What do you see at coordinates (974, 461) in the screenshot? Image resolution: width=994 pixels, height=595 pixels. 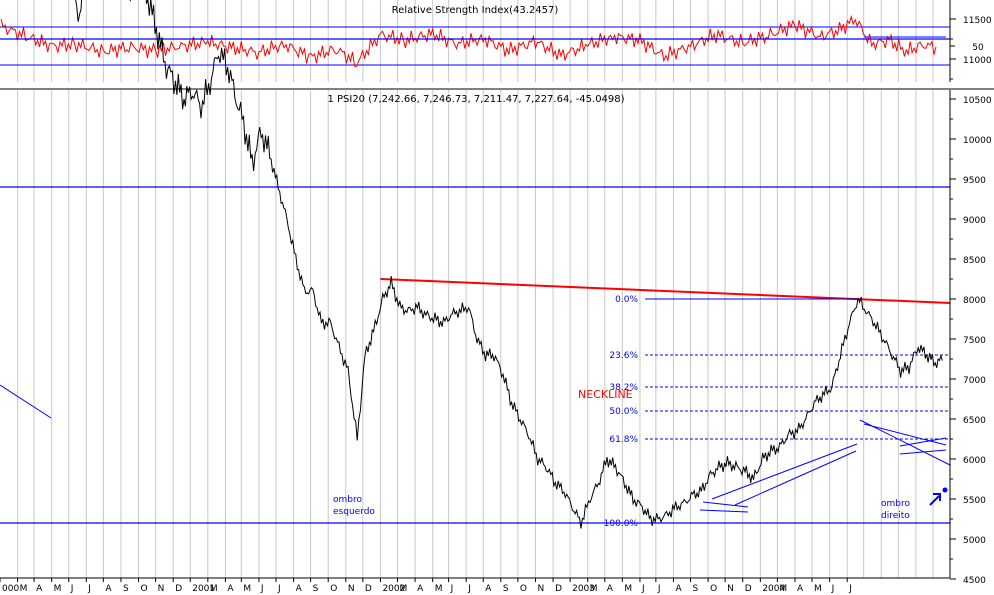 I see `price-y-tick-label: 6000` at bounding box center [974, 461].